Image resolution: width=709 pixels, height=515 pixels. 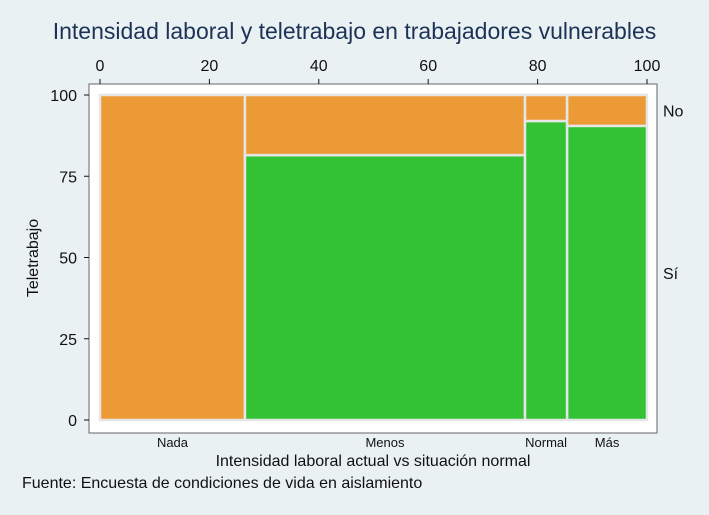 I want to click on category-label: Más, so click(x=607, y=442).